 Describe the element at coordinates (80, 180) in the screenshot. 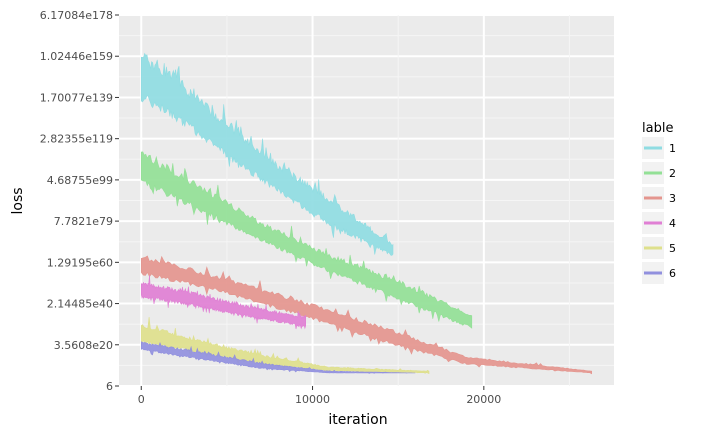

I see `y-tick-label: 4.68755e99` at that location.